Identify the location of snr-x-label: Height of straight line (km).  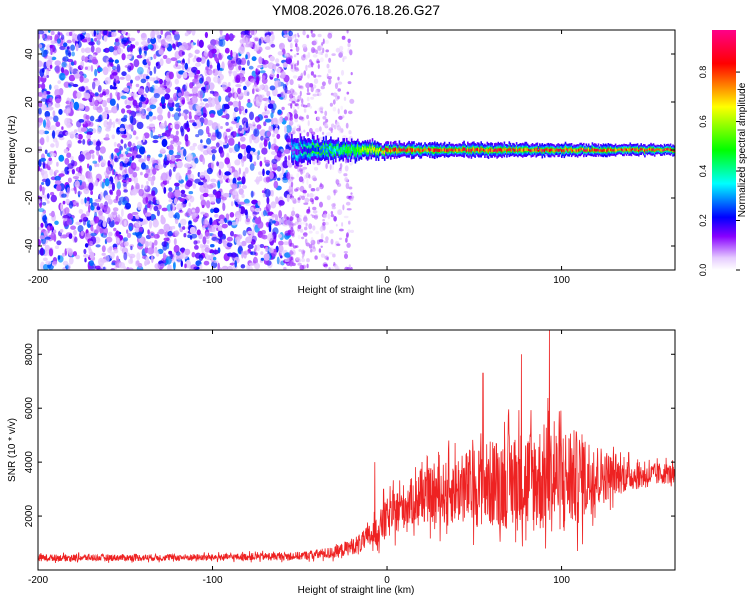
(356, 590).